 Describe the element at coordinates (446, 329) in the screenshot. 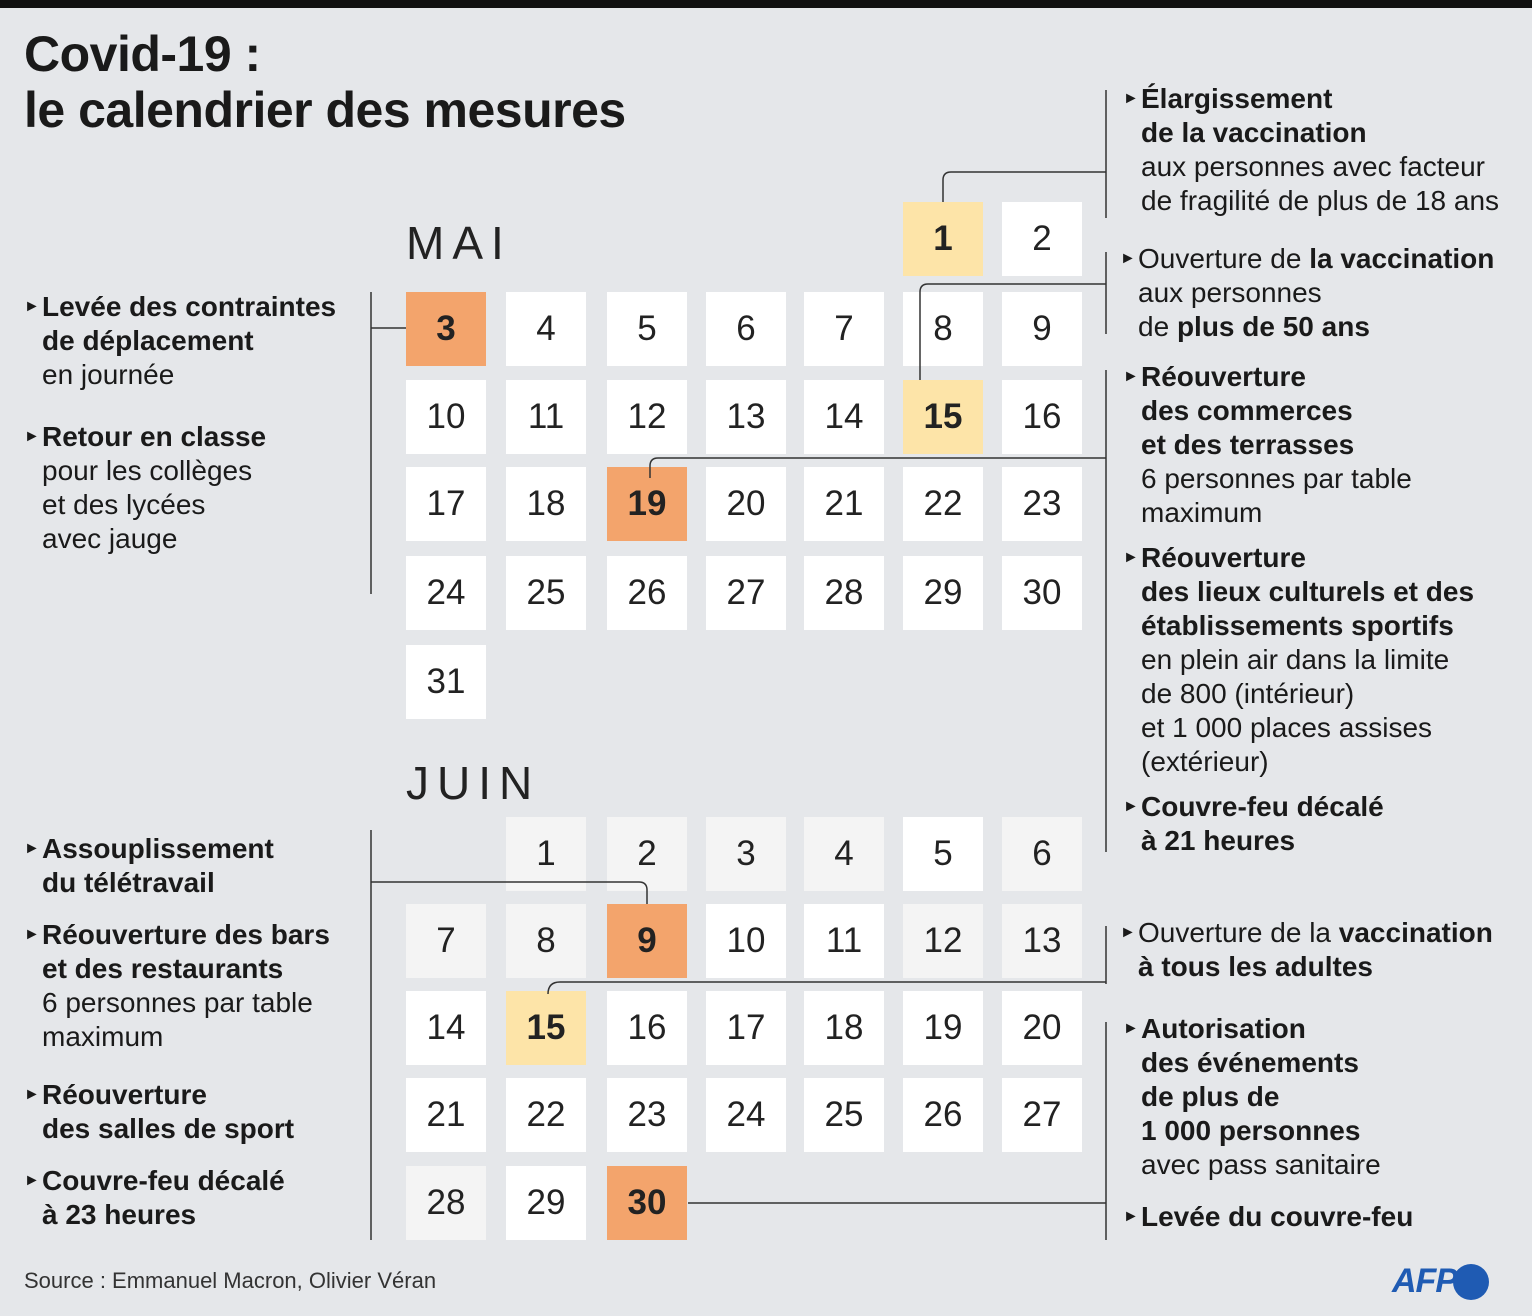

I see `day-cell-mai-3: 3` at that location.